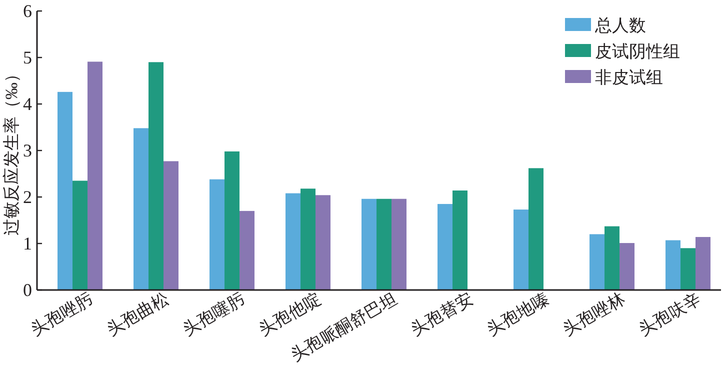 The height and width of the screenshot is (379, 723). I want to click on legend-label: 非皮试组, so click(629, 77).